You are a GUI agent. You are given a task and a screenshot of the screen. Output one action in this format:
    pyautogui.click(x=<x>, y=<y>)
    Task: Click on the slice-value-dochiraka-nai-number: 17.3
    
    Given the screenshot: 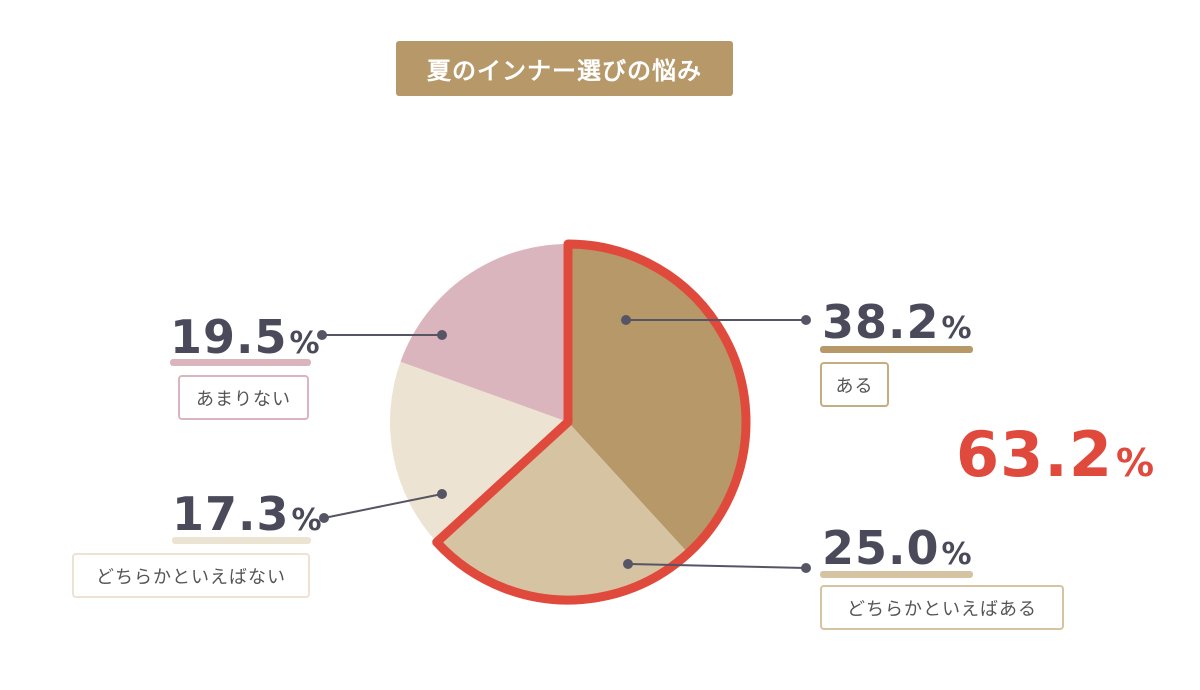 What is the action you would take?
    pyautogui.click(x=231, y=514)
    